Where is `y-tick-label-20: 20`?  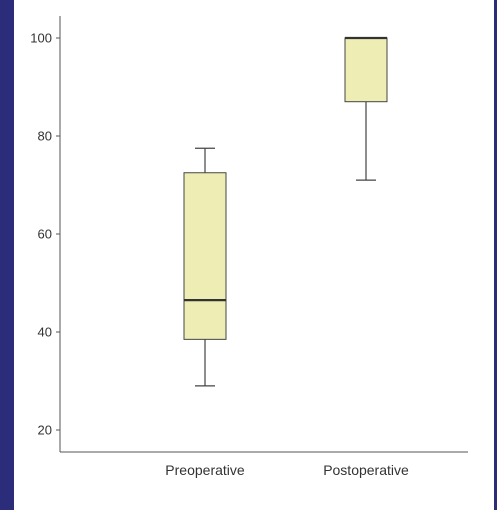
y-tick-label-20: 20 is located at coordinates (45, 430).